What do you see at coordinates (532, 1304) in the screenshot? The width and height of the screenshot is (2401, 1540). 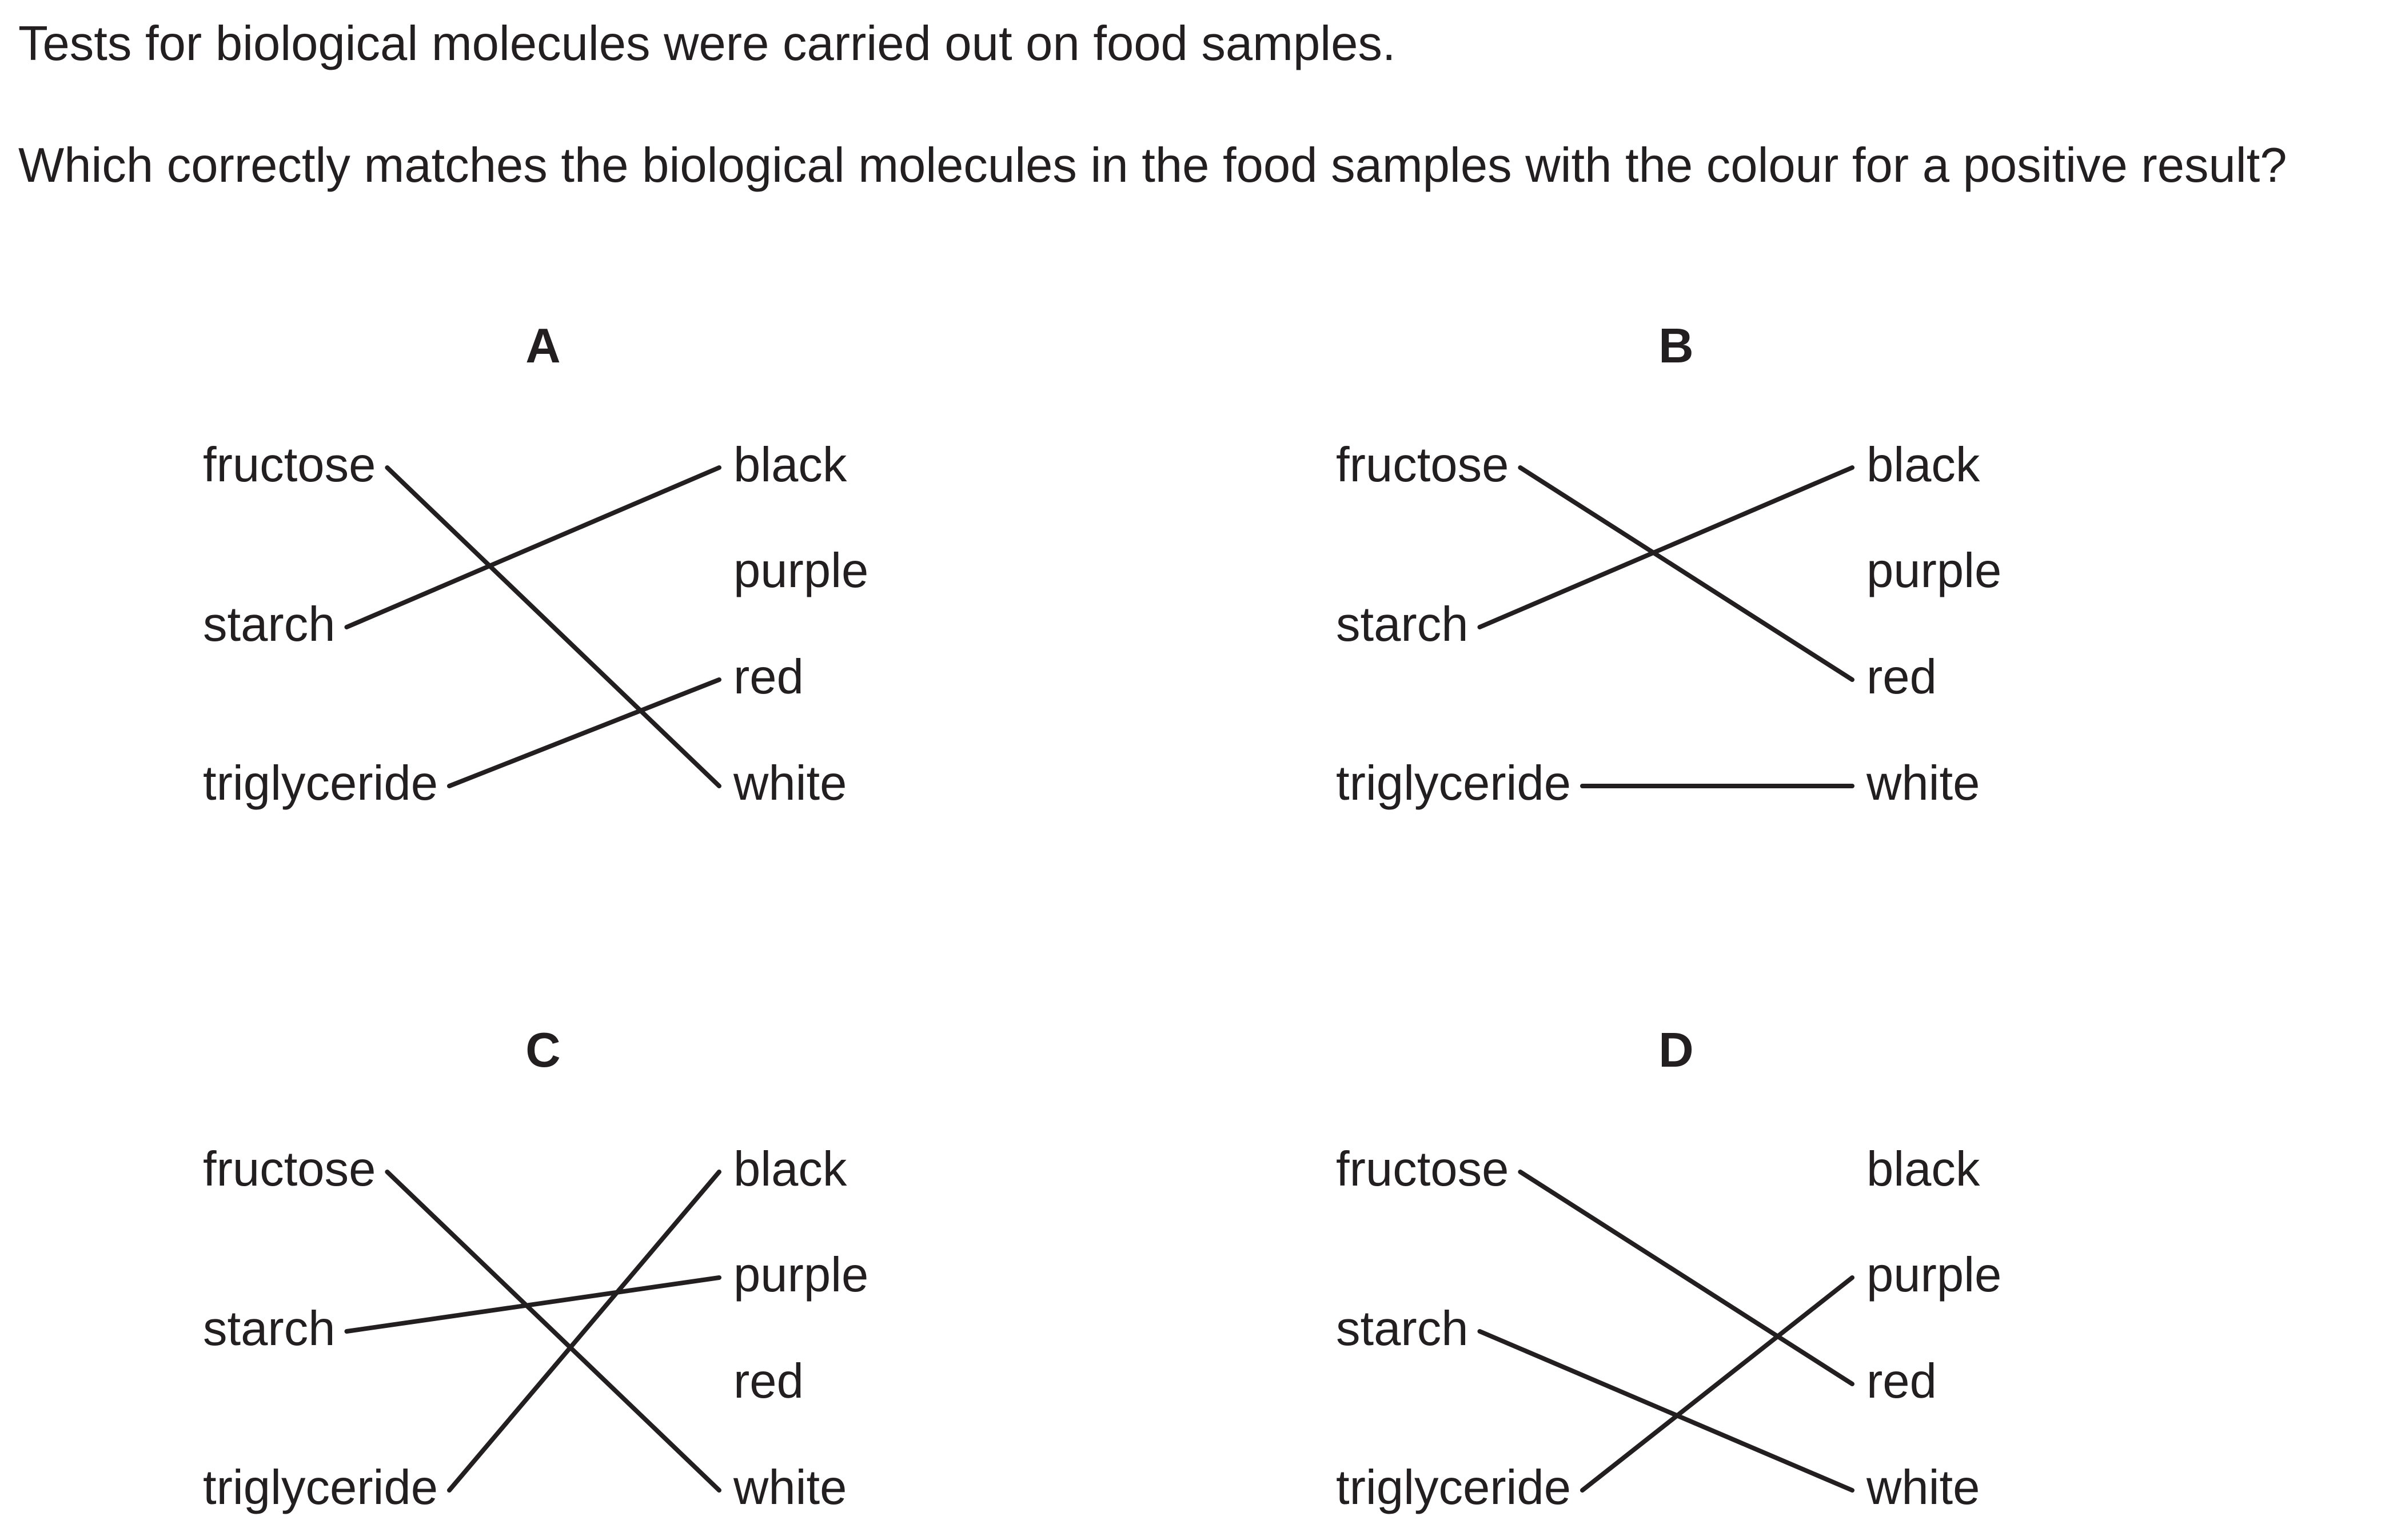 I see `match-line-starch-purple` at bounding box center [532, 1304].